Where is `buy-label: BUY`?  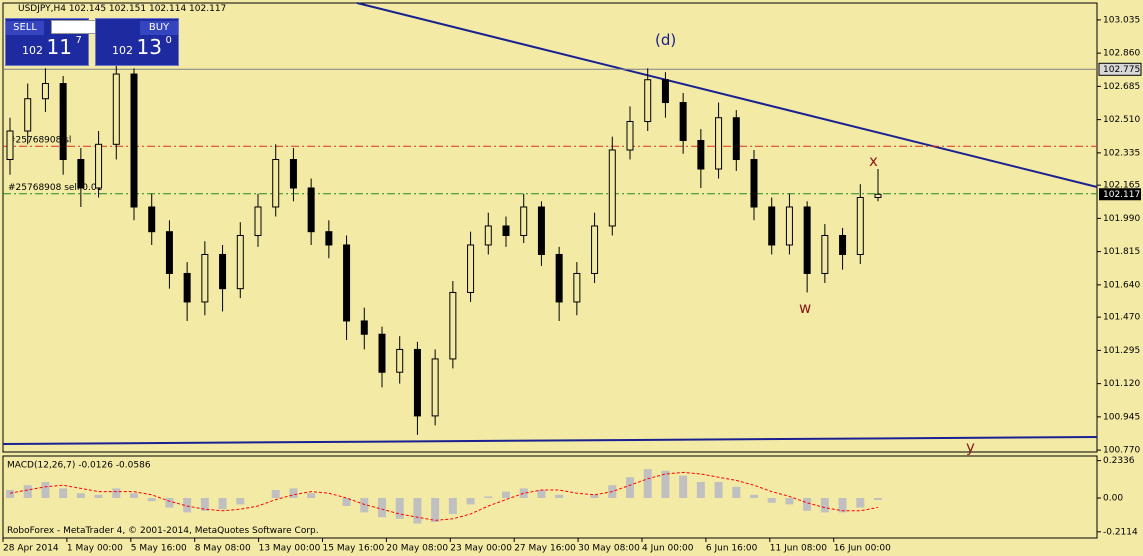
buy-label: BUY is located at coordinates (159, 28).